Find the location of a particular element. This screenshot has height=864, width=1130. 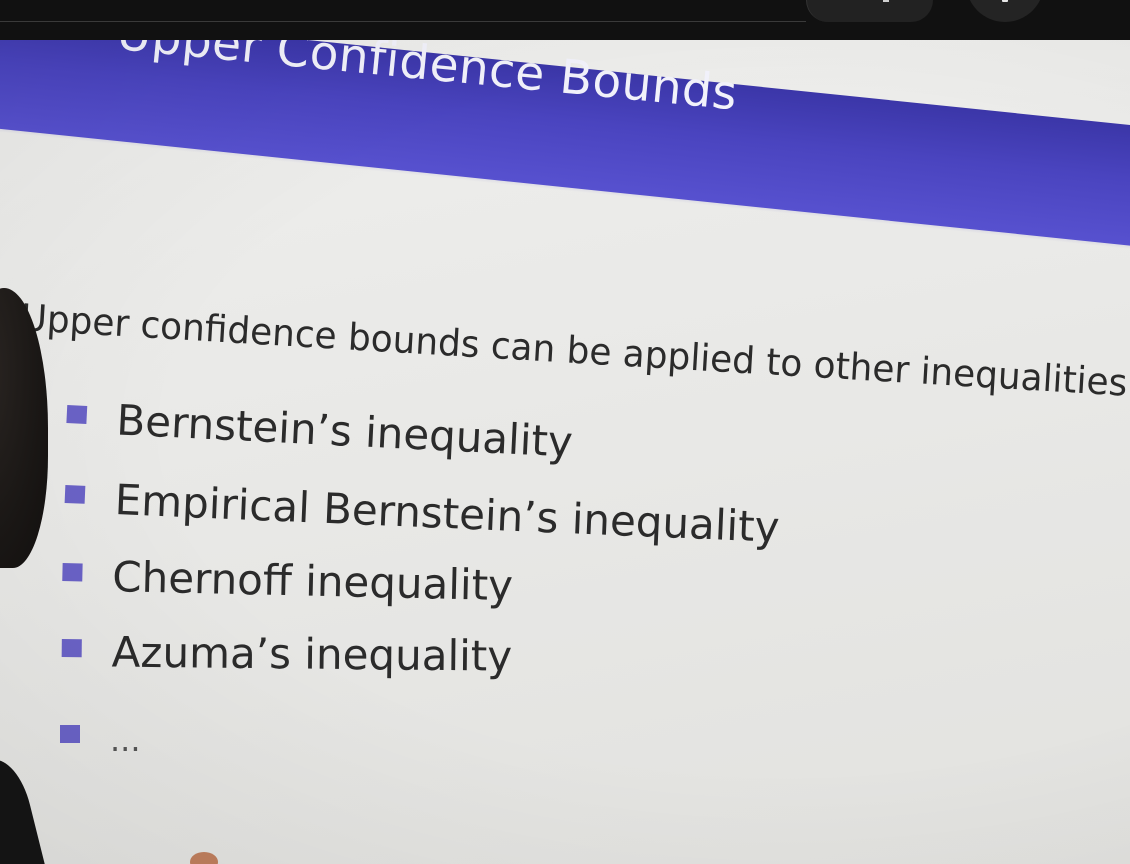

player-control-icon is located at coordinates (886, 1).